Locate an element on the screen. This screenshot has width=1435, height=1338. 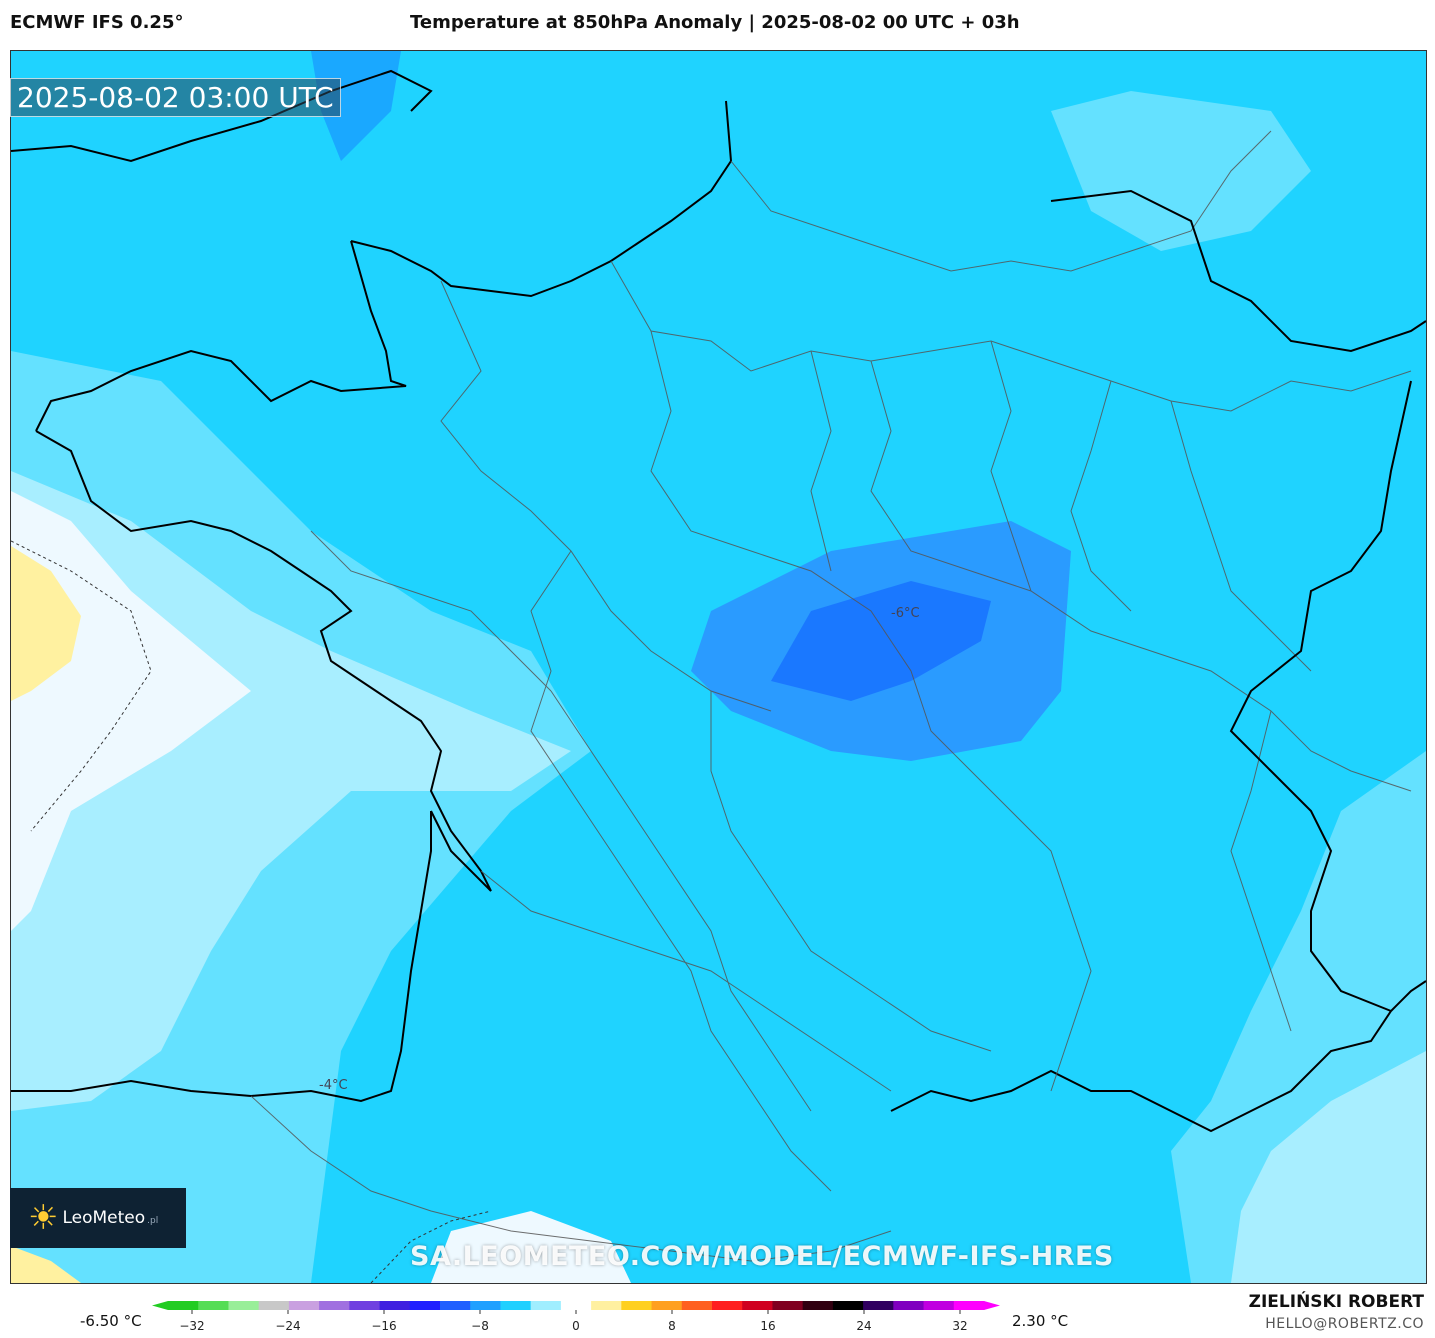
contour-label-minus6: -6°C is located at coordinates (905, 613).